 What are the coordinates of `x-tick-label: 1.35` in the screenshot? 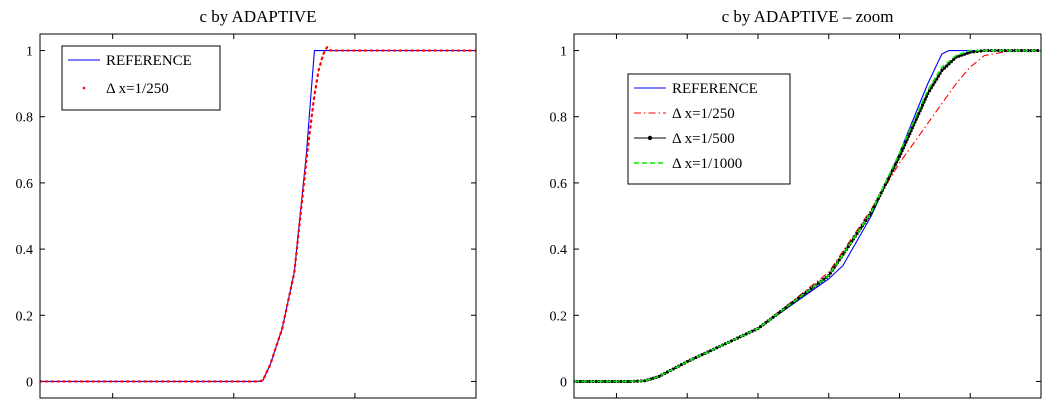 It's located at (970, 405).